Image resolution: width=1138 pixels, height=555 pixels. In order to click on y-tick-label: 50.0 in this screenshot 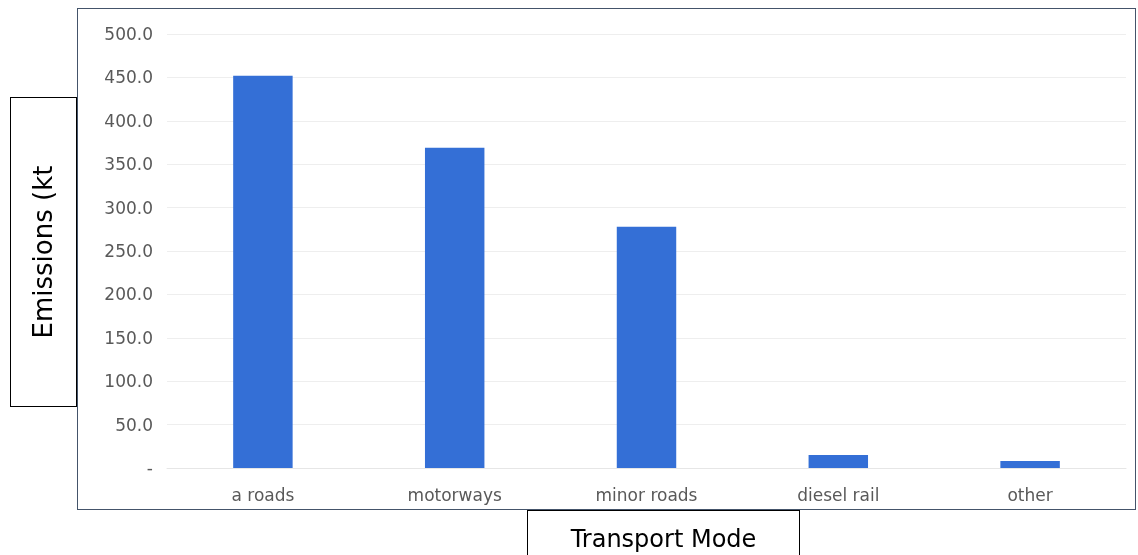, I will do `click(134, 424)`.